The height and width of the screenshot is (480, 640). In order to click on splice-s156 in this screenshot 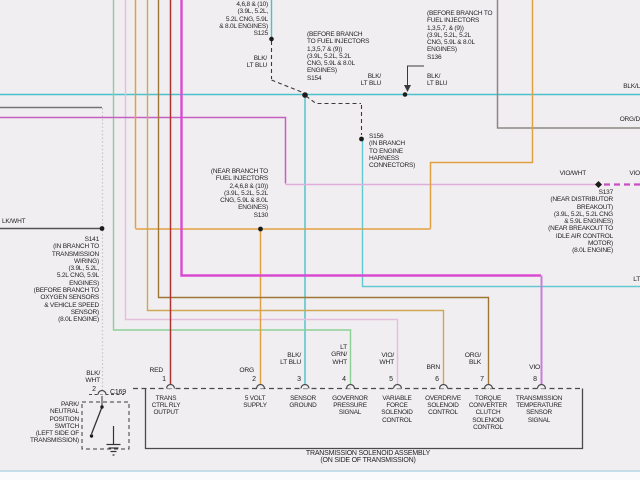, I will do `click(361, 139)`.